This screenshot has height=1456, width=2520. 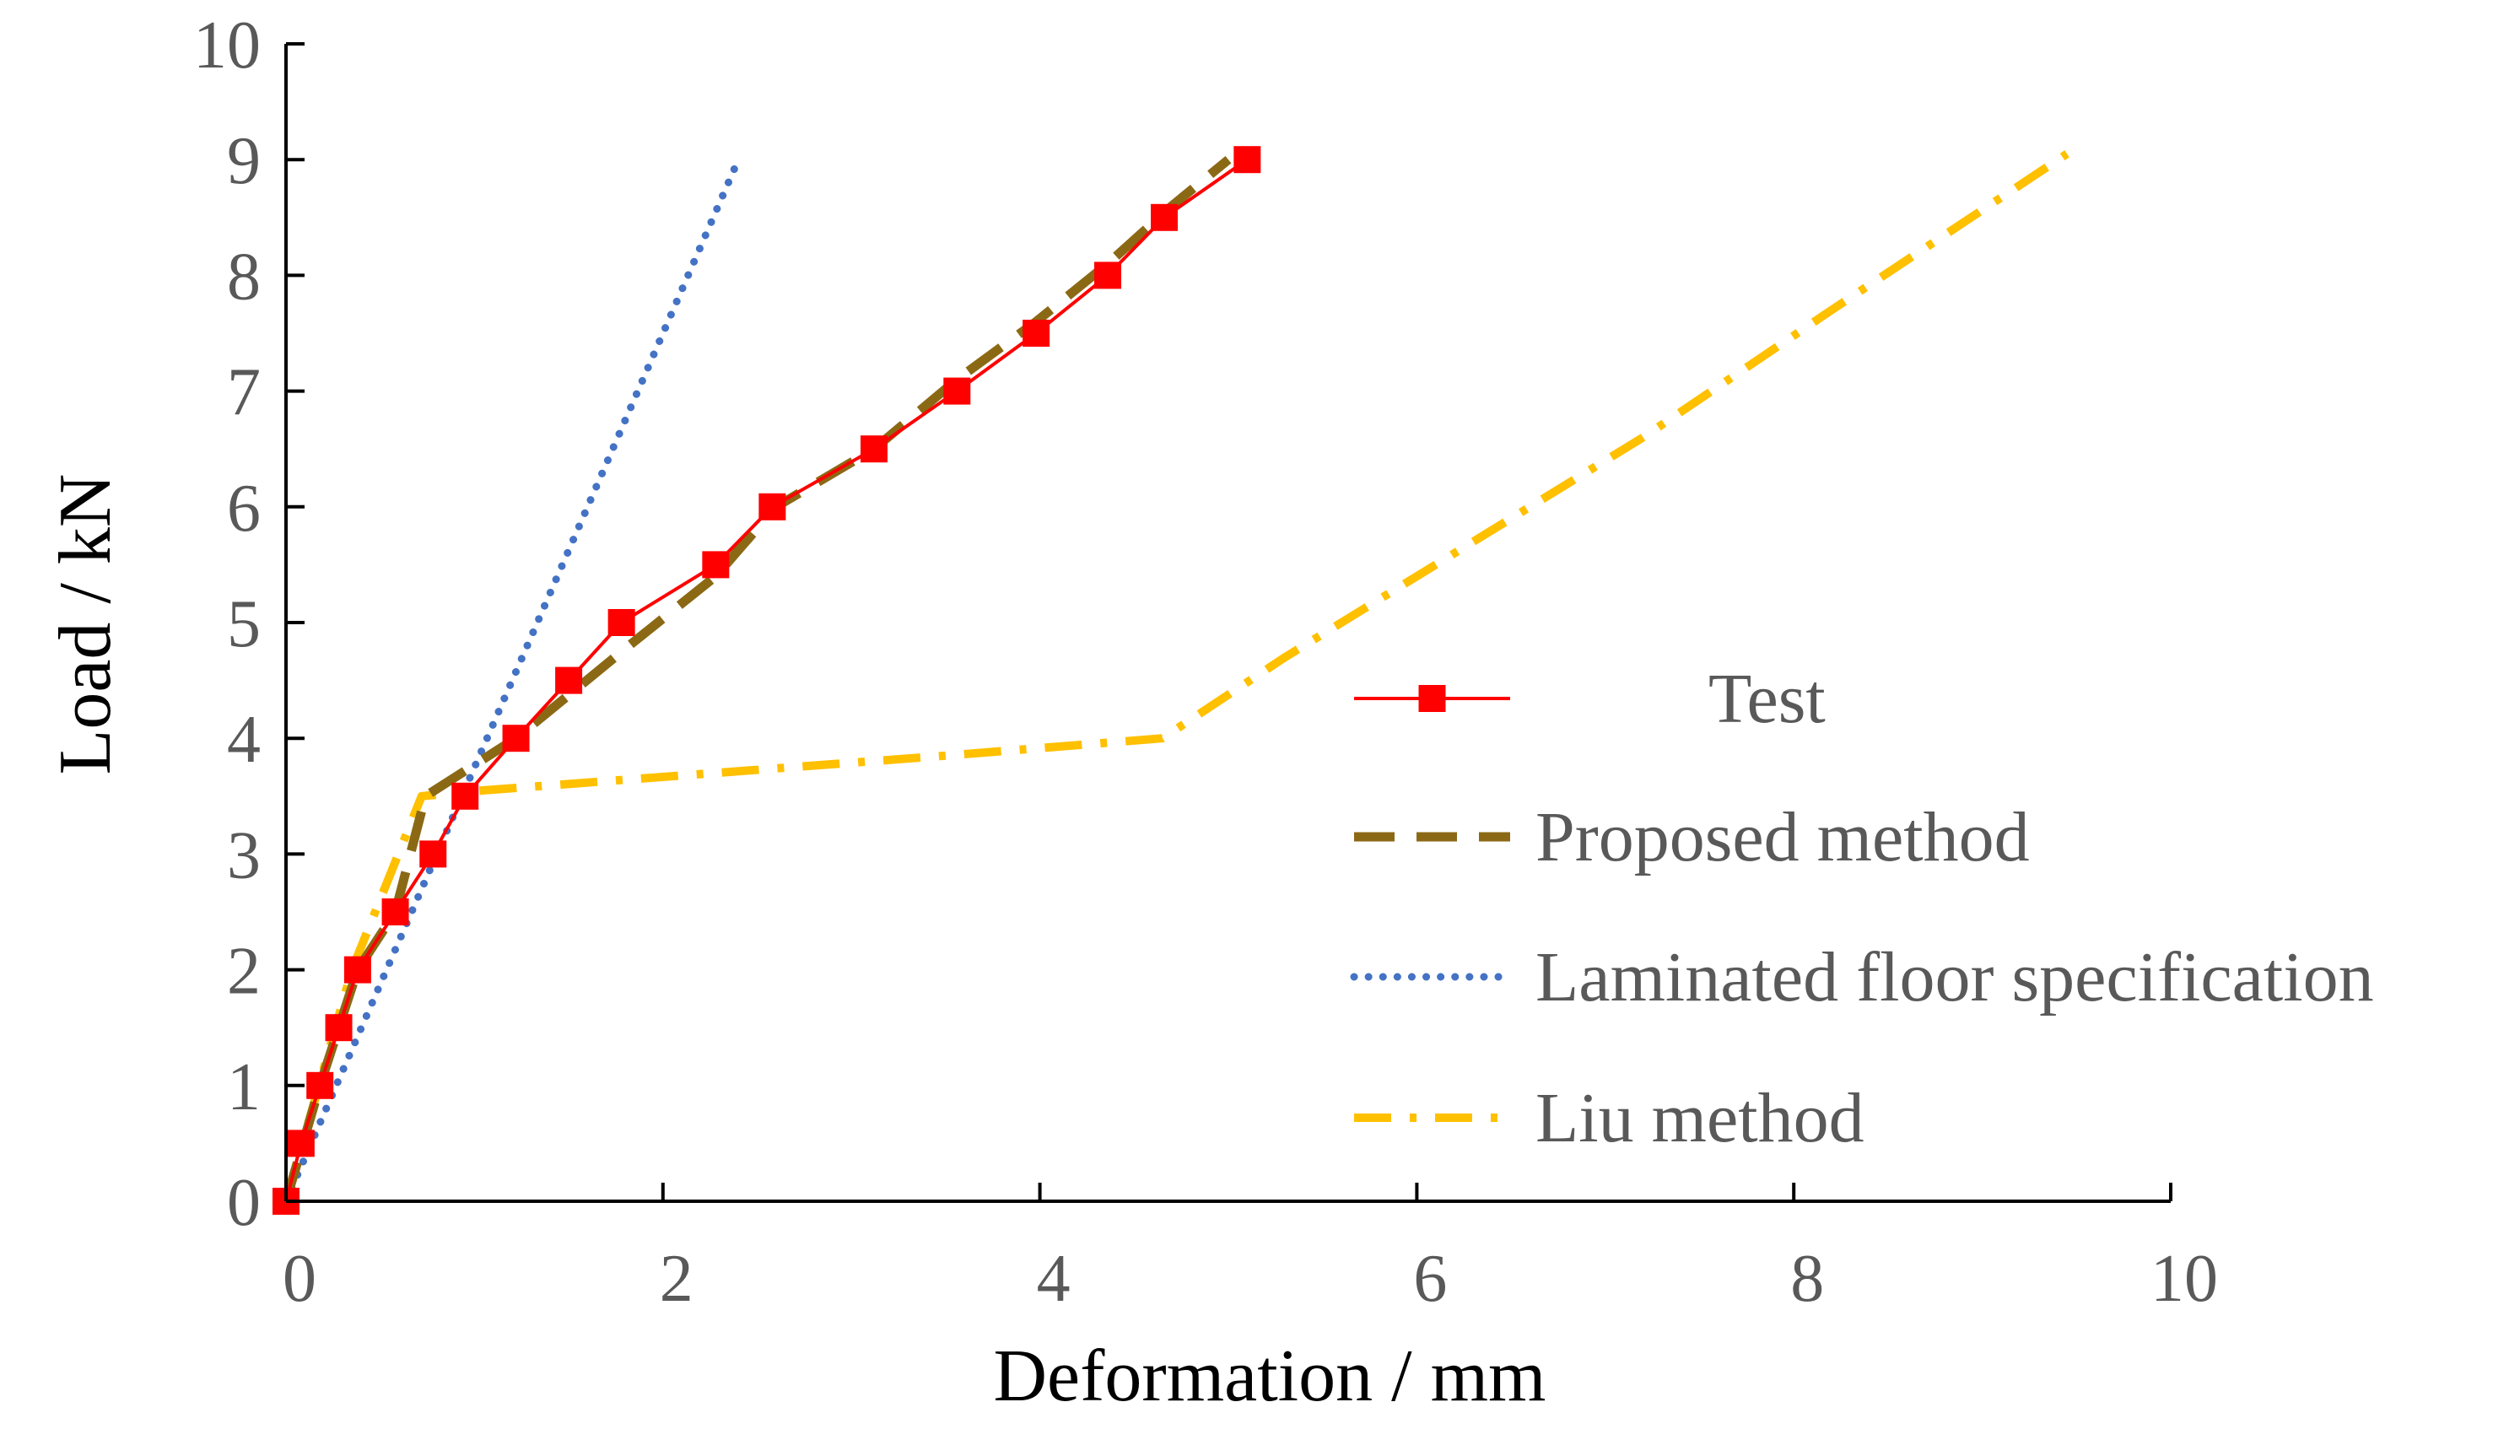 I want to click on y-tick-label: 10, so click(x=227, y=45).